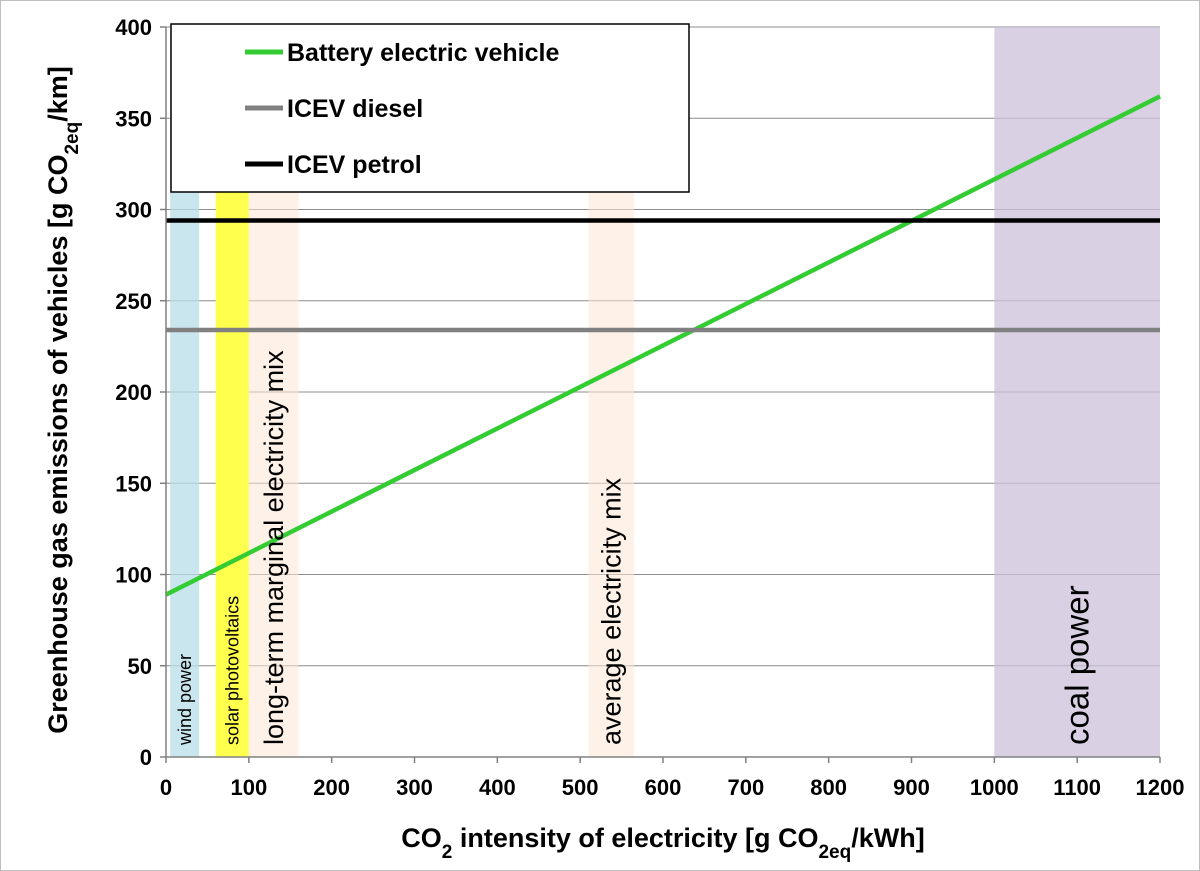 Image resolution: width=1200 pixels, height=871 pixels. What do you see at coordinates (421, 838) in the screenshot?
I see `x-axis-title-part: CO` at bounding box center [421, 838].